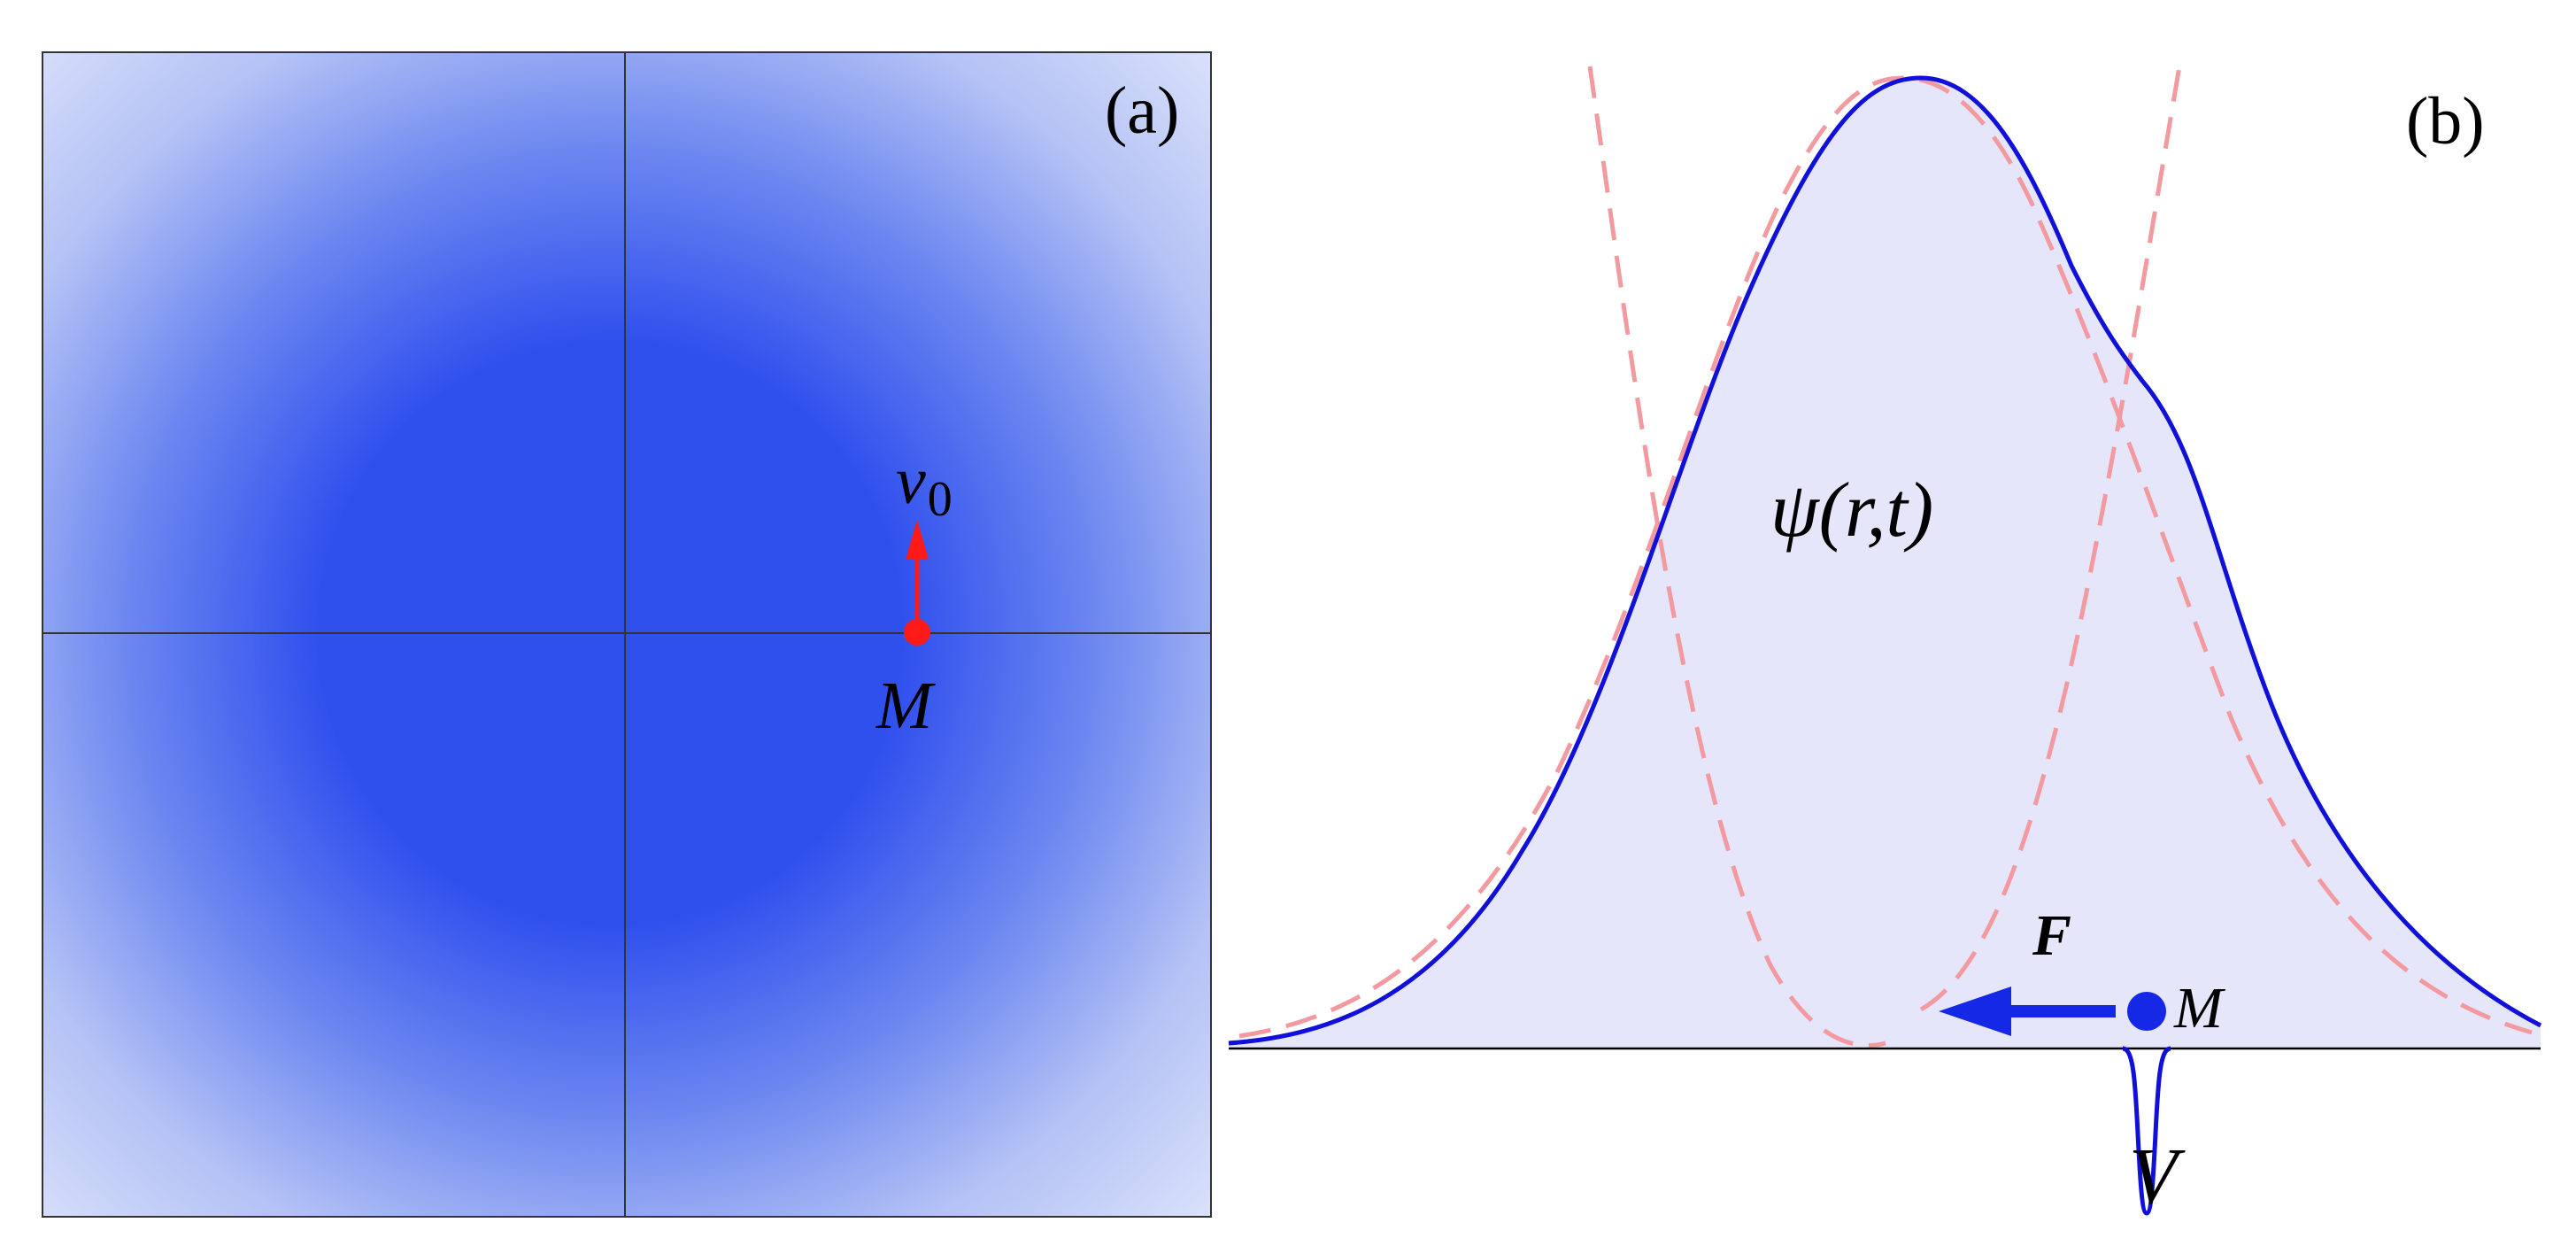  Describe the element at coordinates (1142, 111) in the screenshot. I see `panel-a-label: (a)` at that location.